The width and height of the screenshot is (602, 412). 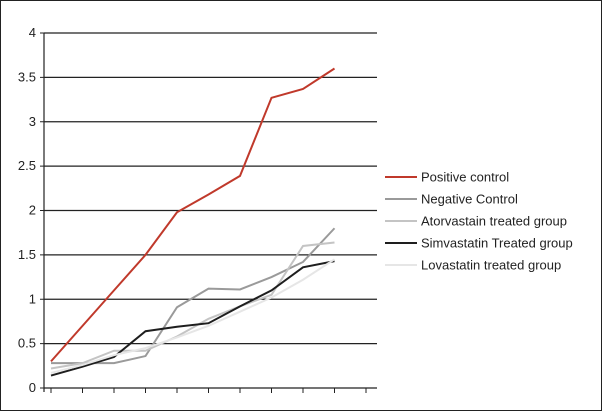 What do you see at coordinates (27, 343) in the screenshot?
I see `y-tick-label: 0.5` at bounding box center [27, 343].